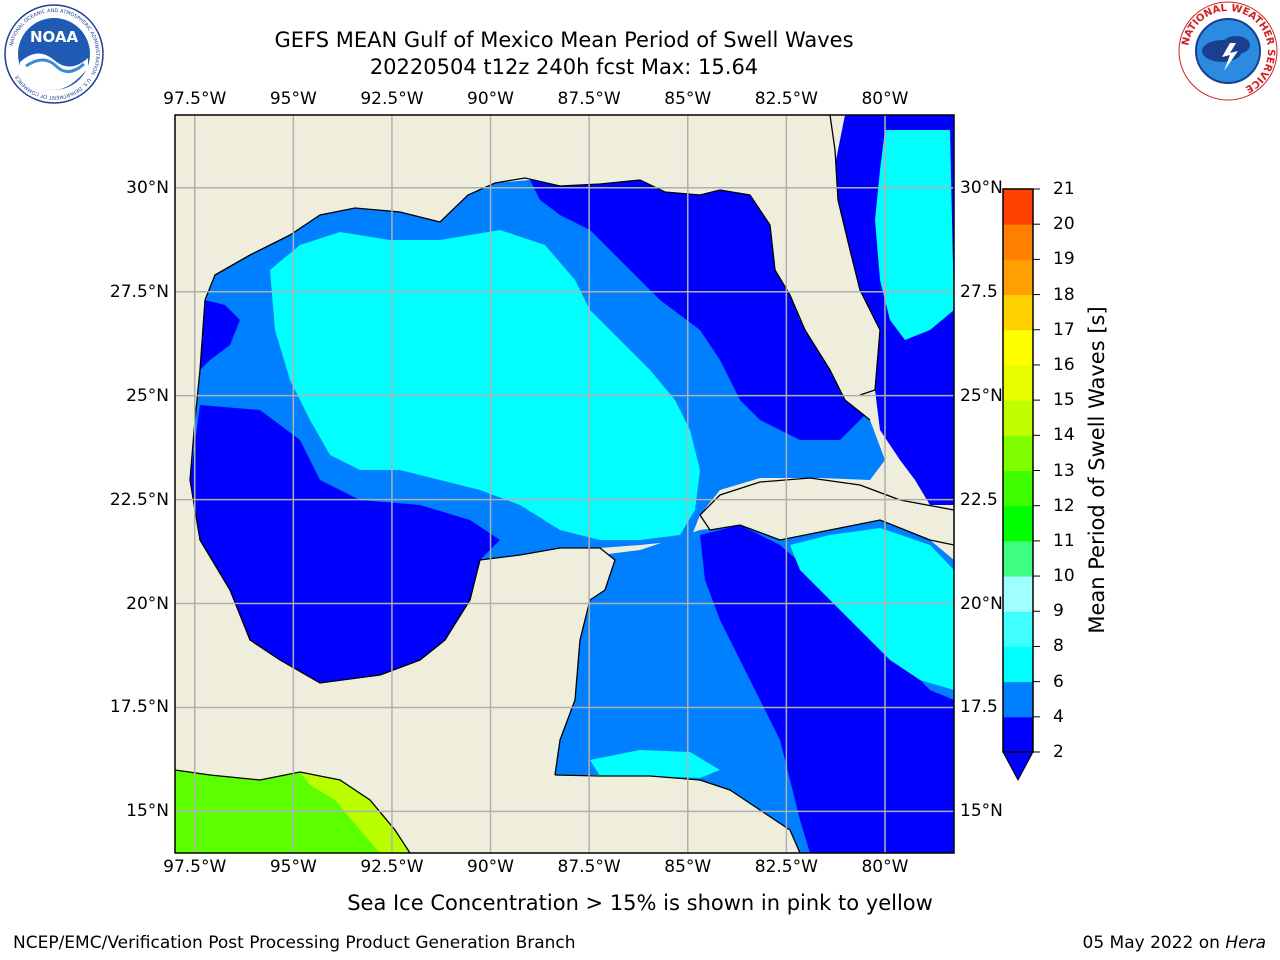  What do you see at coordinates (195, 99) in the screenshot?
I see `lon-tick-top: 97.5°W` at bounding box center [195, 99].